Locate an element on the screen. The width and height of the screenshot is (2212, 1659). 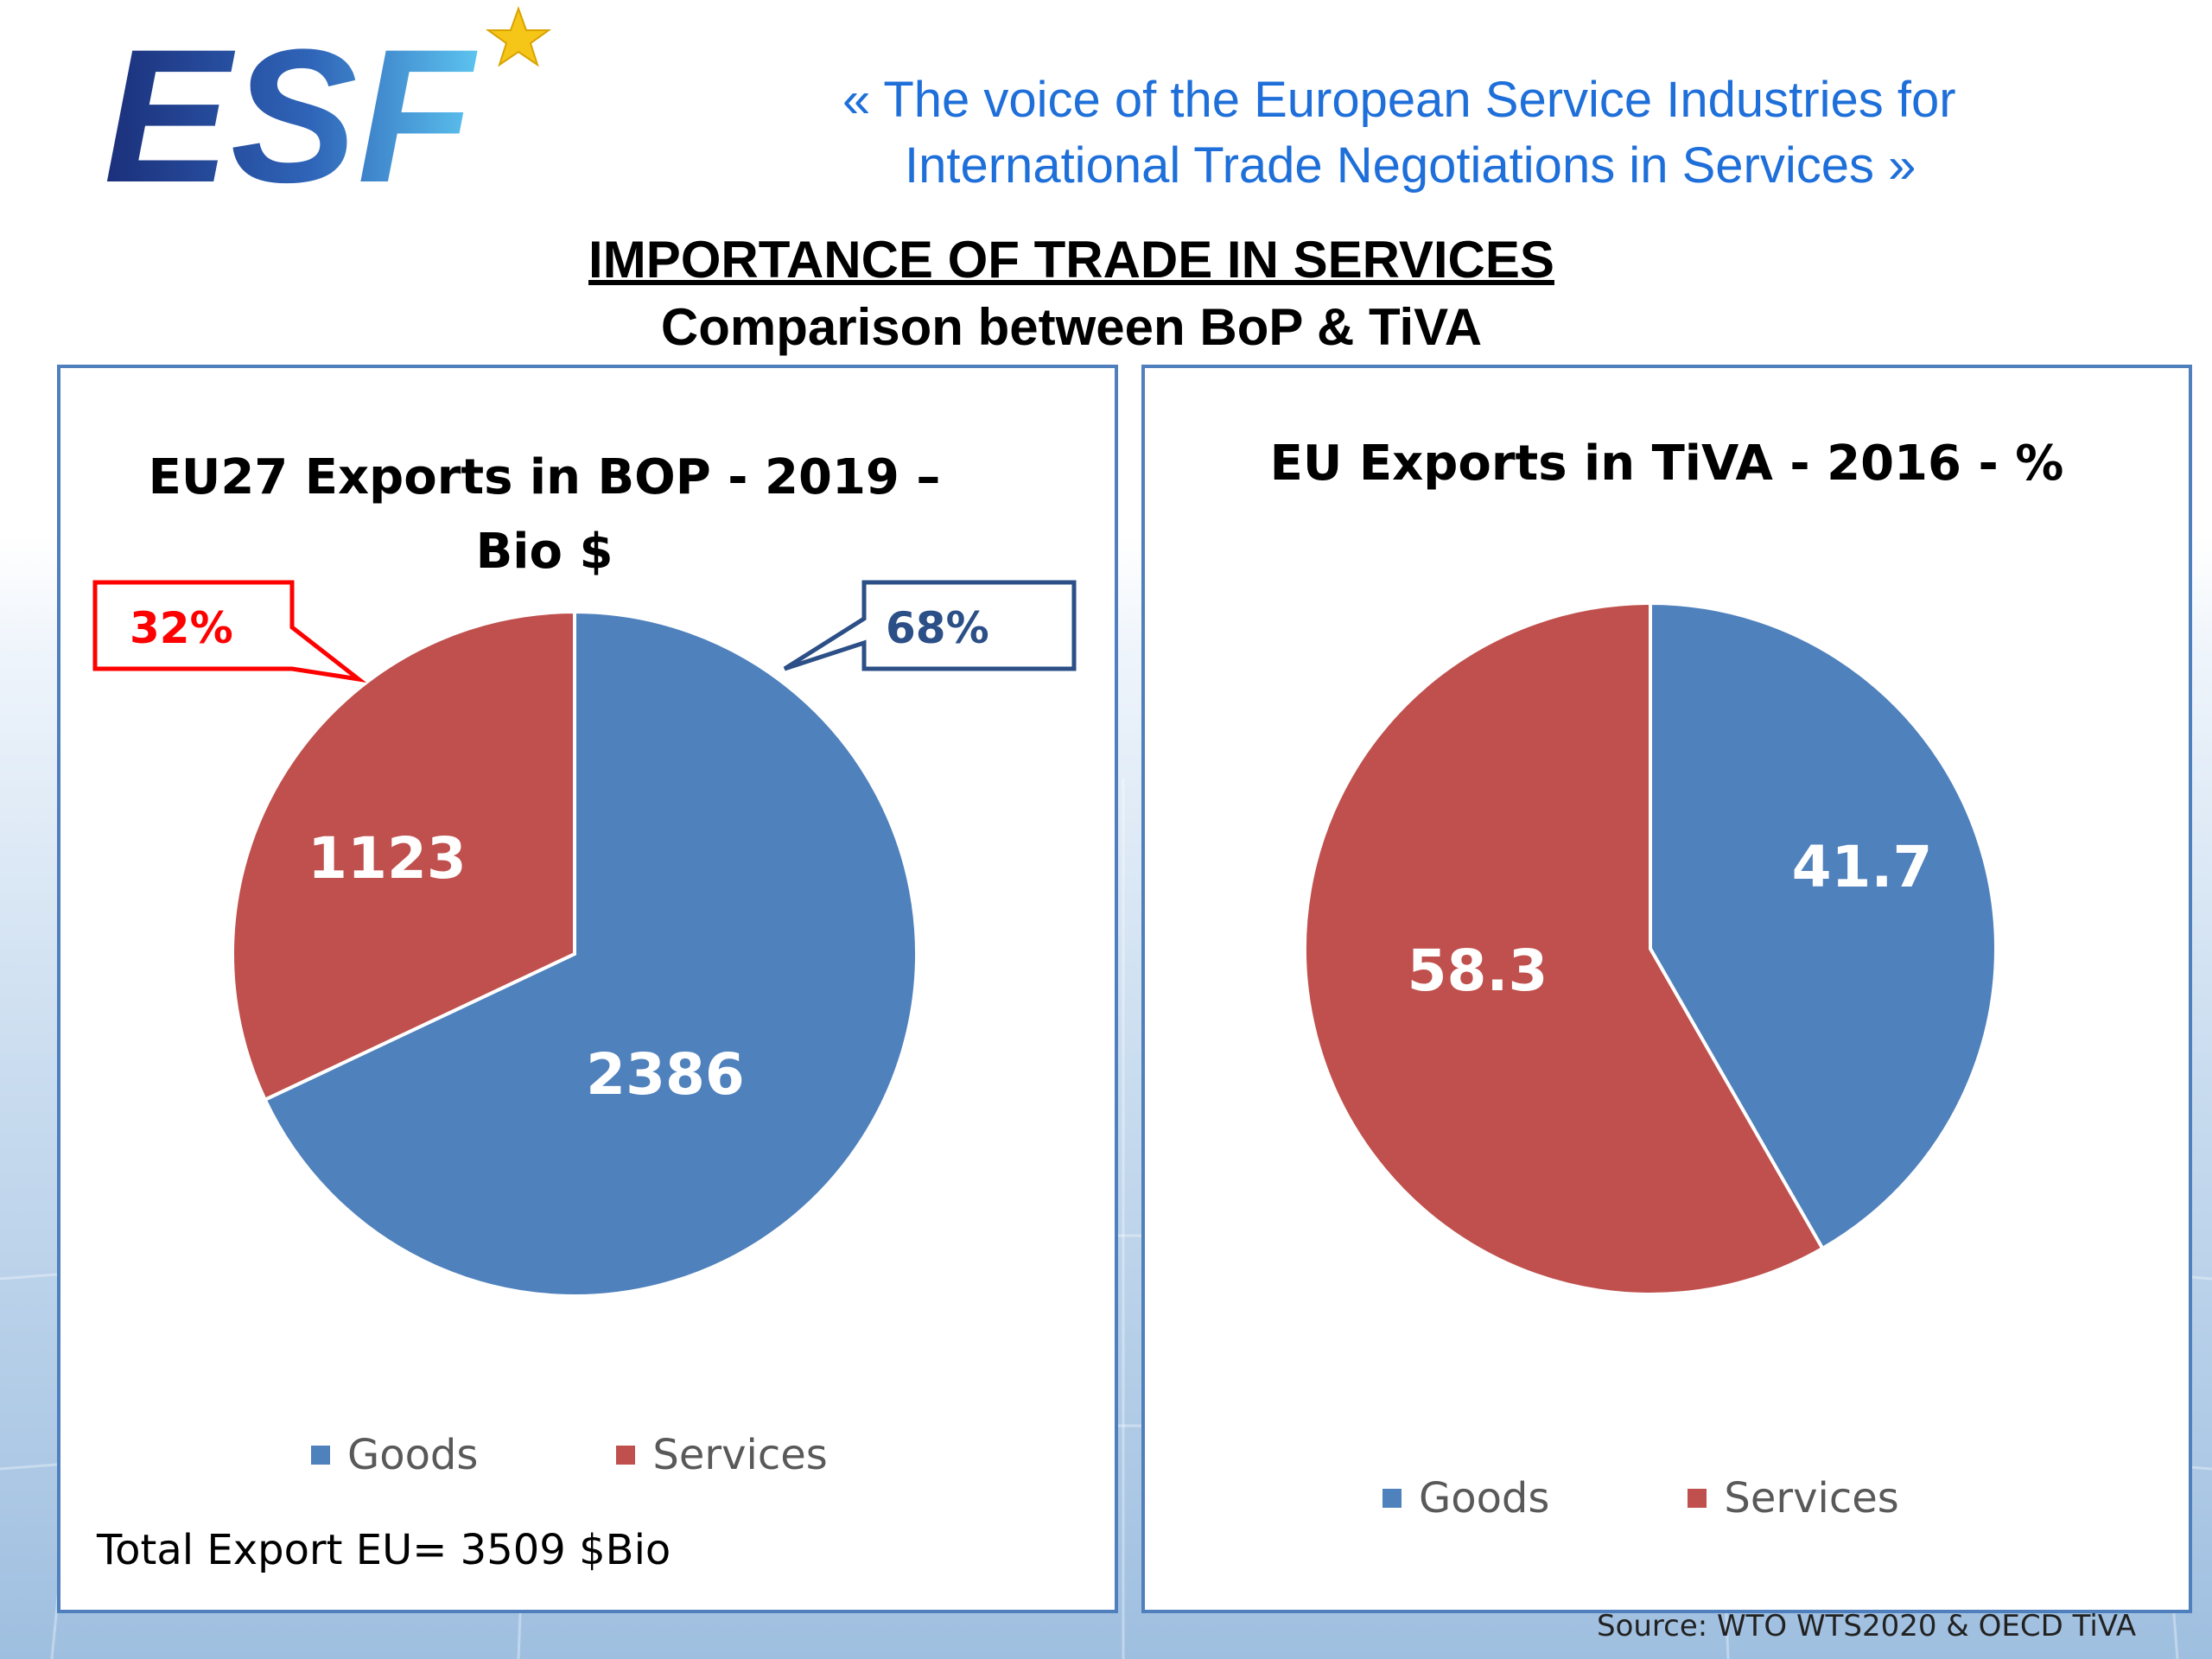
tiva-slice-goods is located at coordinates (1823, 926).